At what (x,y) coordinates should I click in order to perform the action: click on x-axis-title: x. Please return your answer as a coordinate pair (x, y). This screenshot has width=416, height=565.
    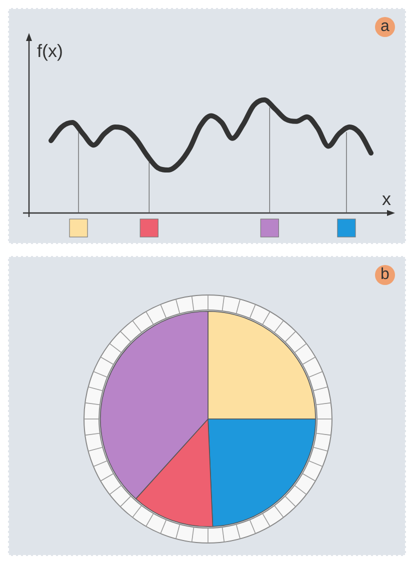
    Looking at the image, I should click on (386, 199).